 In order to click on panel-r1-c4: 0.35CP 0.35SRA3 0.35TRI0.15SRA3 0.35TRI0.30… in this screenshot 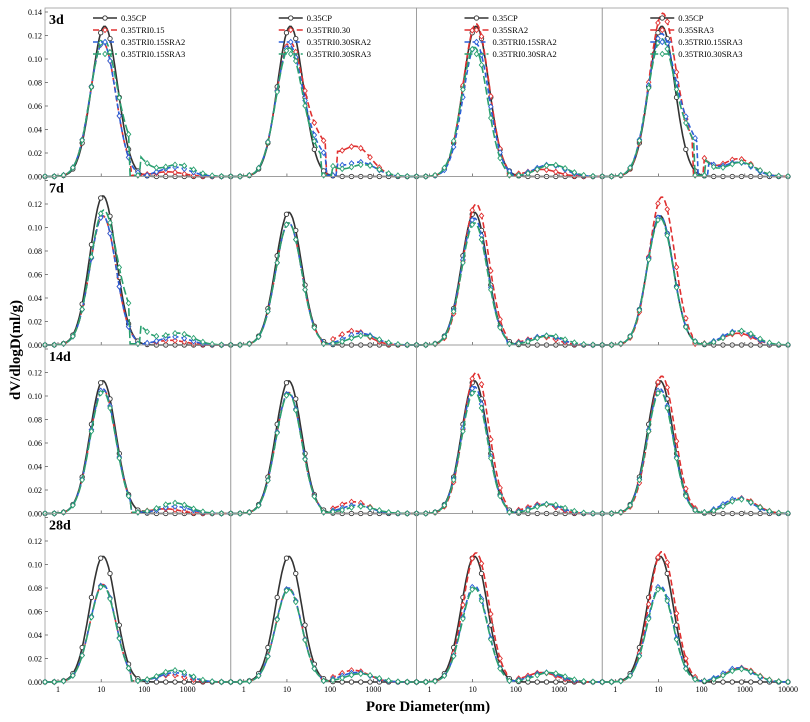, I will do `click(695, 93)`.